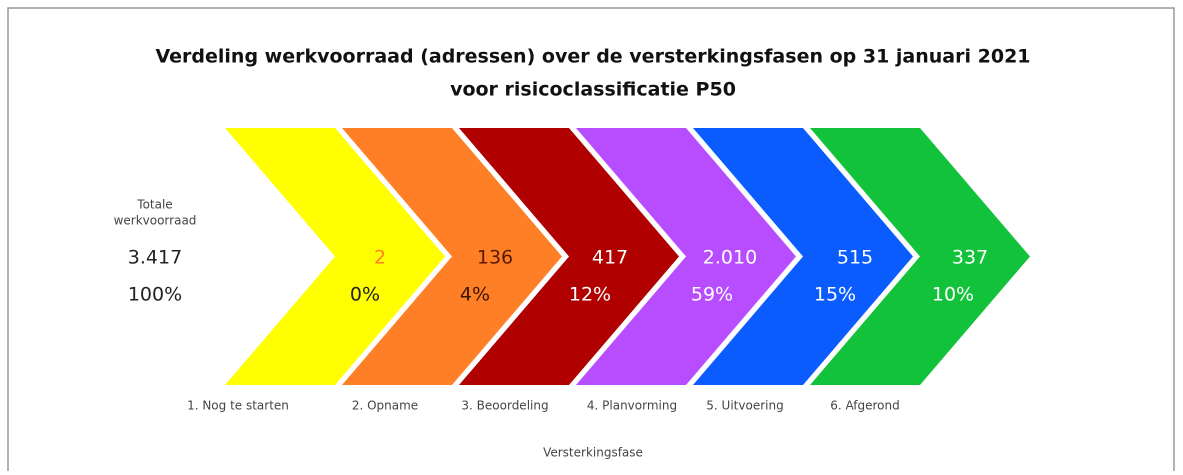 Image resolution: width=1183 pixels, height=475 pixels. What do you see at coordinates (712, 295) in the screenshot?
I see `phase-percent: 59%` at bounding box center [712, 295].